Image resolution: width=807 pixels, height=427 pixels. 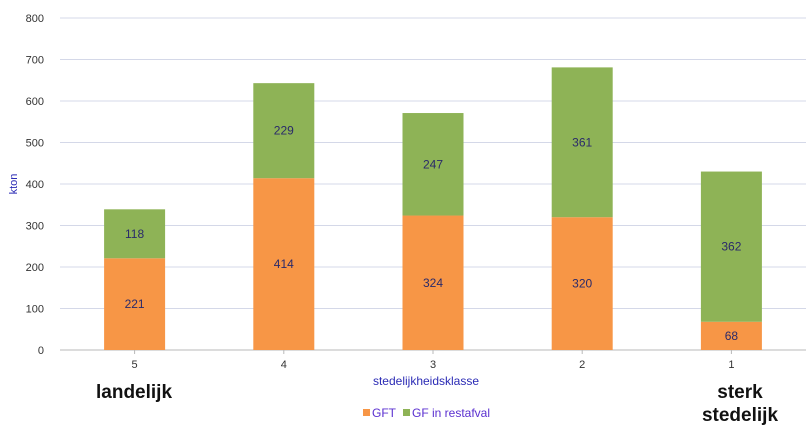 What do you see at coordinates (284, 365) in the screenshot?
I see `x-tick-label: 4` at bounding box center [284, 365].